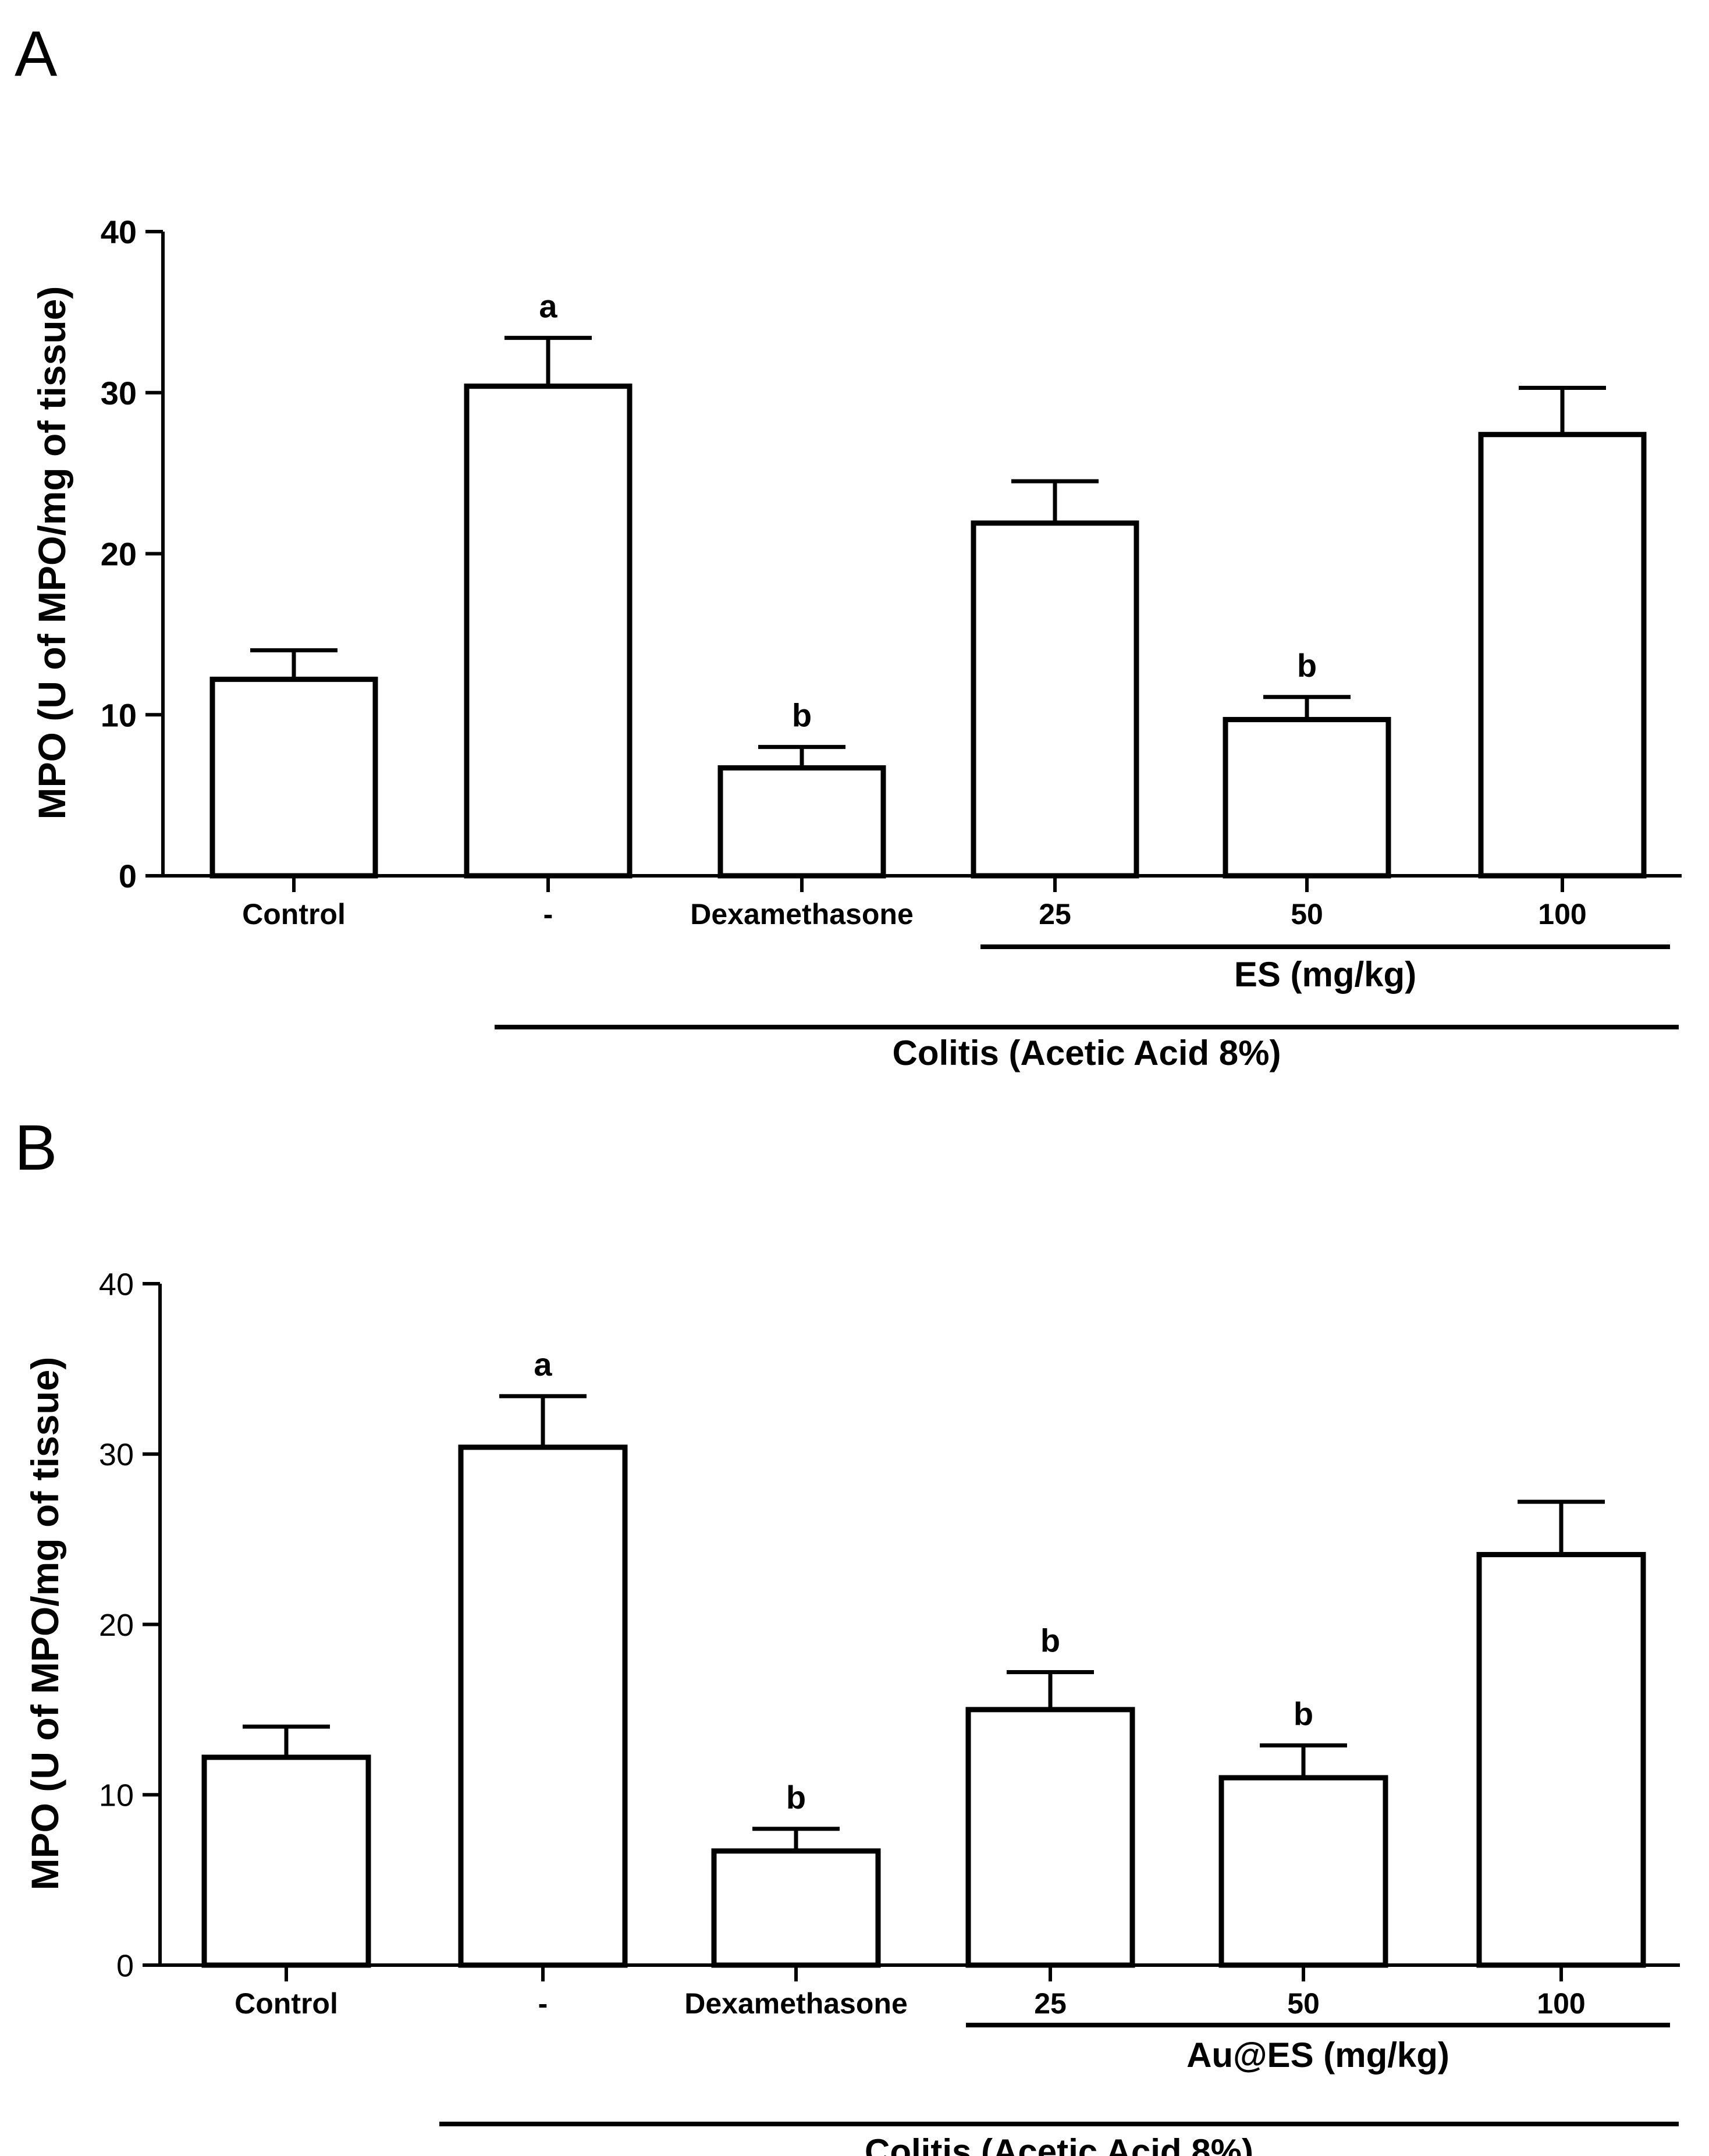 Image resolution: width=1709 pixels, height=2156 pixels. I want to click on panel-0-y-tick-label: 30, so click(119, 393).